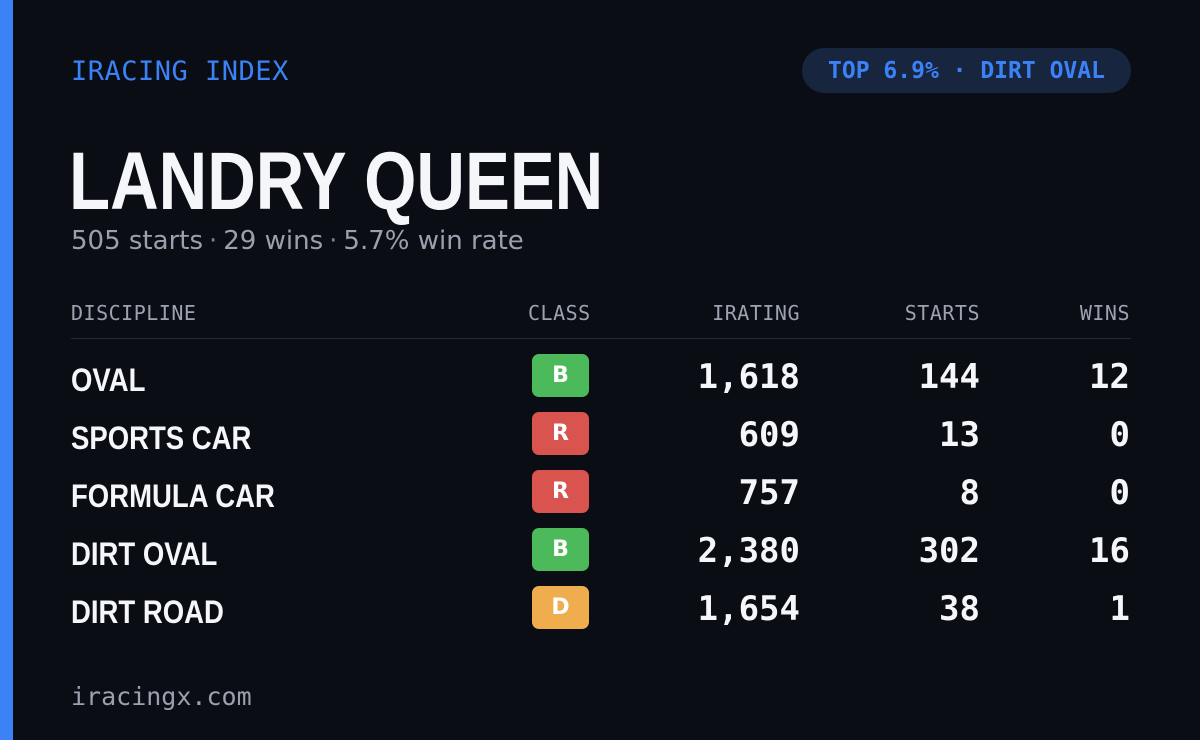  What do you see at coordinates (969, 493) in the screenshot?
I see `starts-value: 8` at bounding box center [969, 493].